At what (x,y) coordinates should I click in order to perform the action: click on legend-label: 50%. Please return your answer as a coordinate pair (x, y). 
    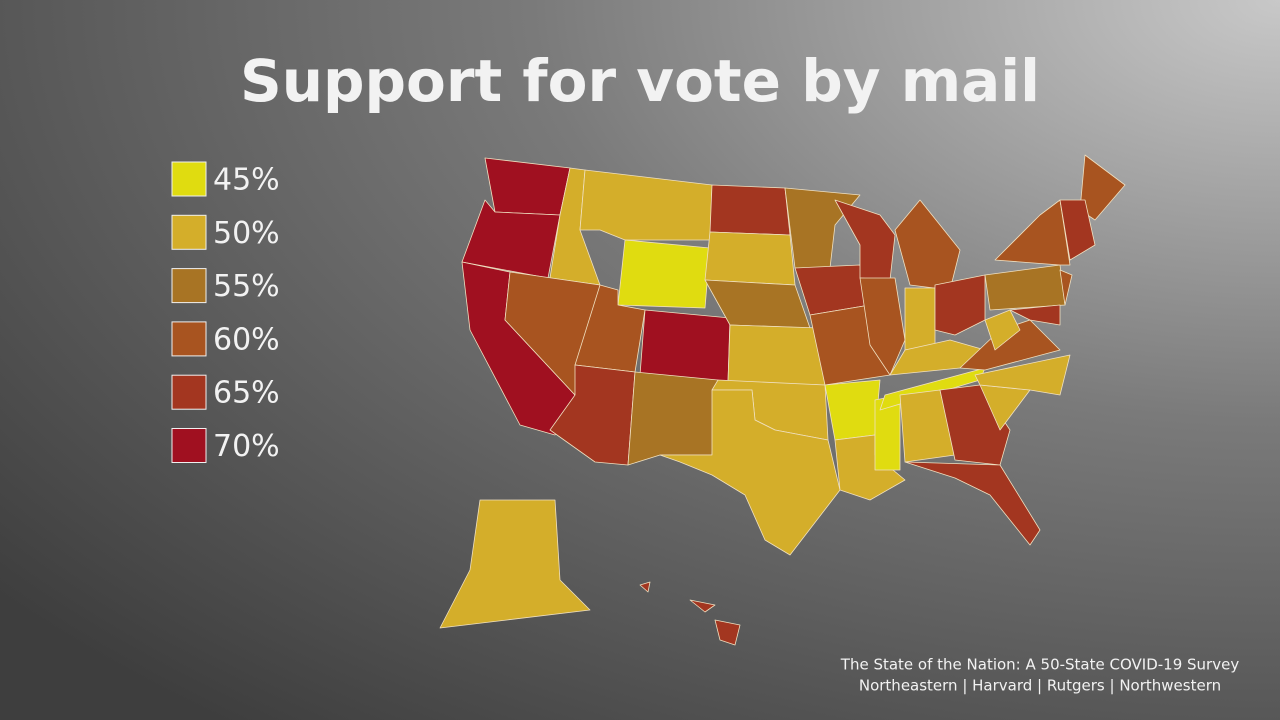
    Looking at the image, I should click on (246, 233).